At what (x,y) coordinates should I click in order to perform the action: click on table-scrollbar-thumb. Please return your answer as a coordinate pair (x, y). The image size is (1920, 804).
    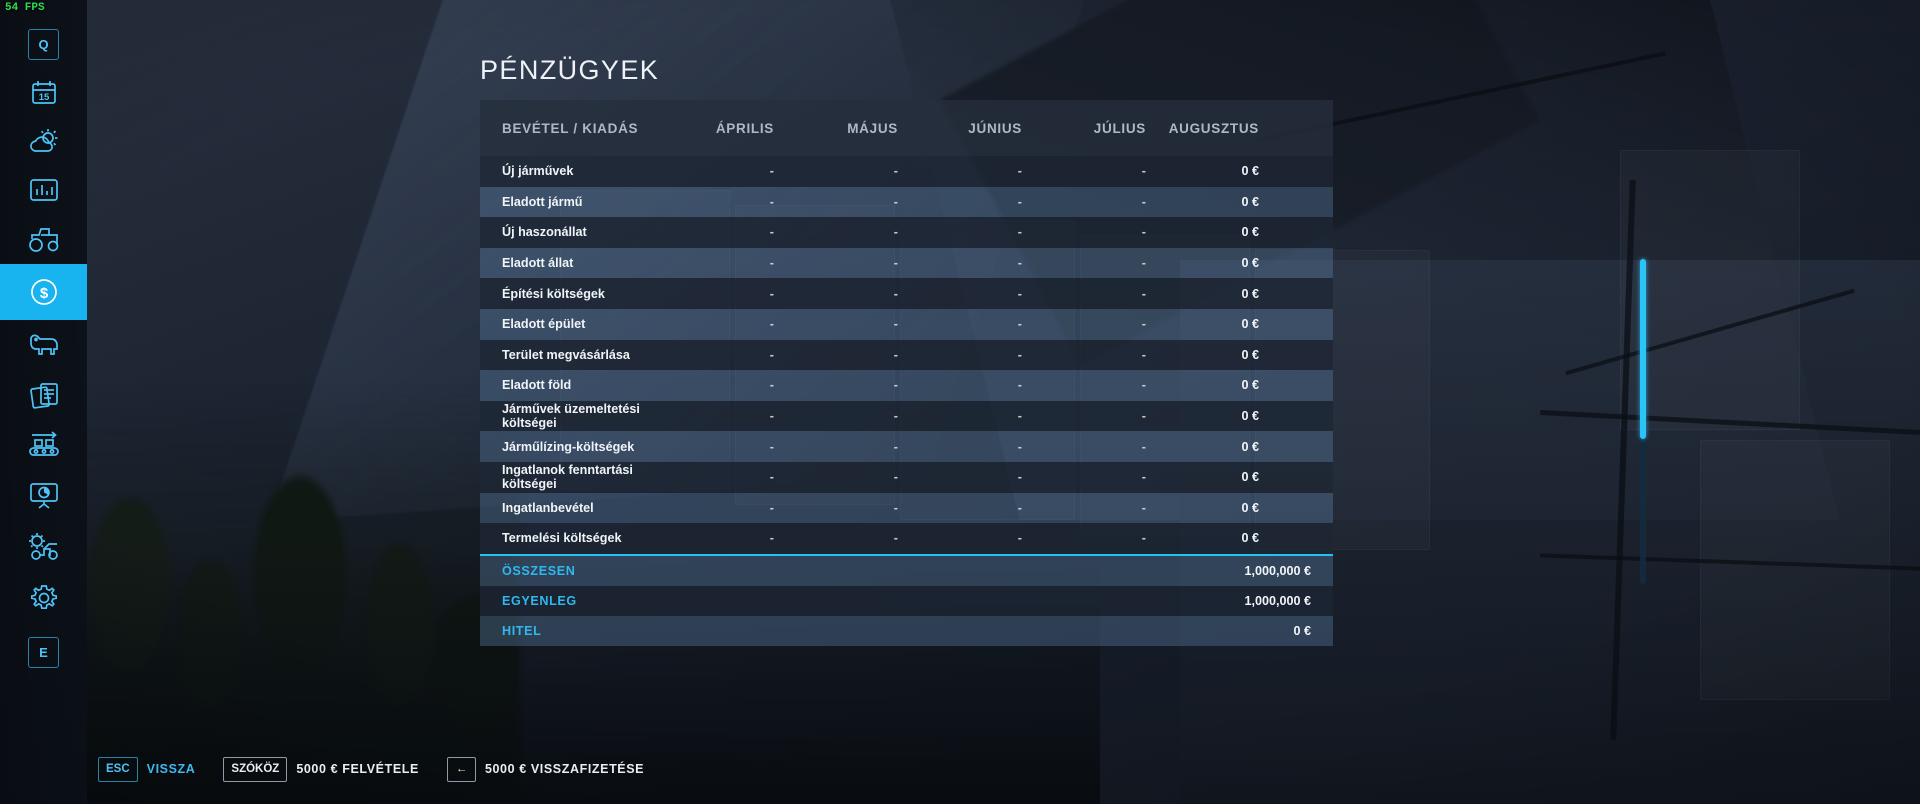
    Looking at the image, I should click on (1643, 349).